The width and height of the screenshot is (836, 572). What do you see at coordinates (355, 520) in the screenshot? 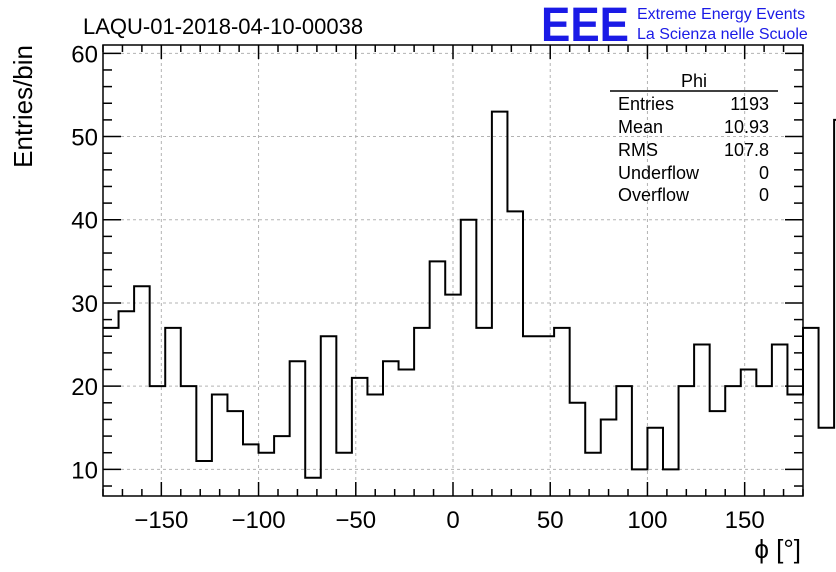
I see `x-tick-label: −50` at bounding box center [355, 520].